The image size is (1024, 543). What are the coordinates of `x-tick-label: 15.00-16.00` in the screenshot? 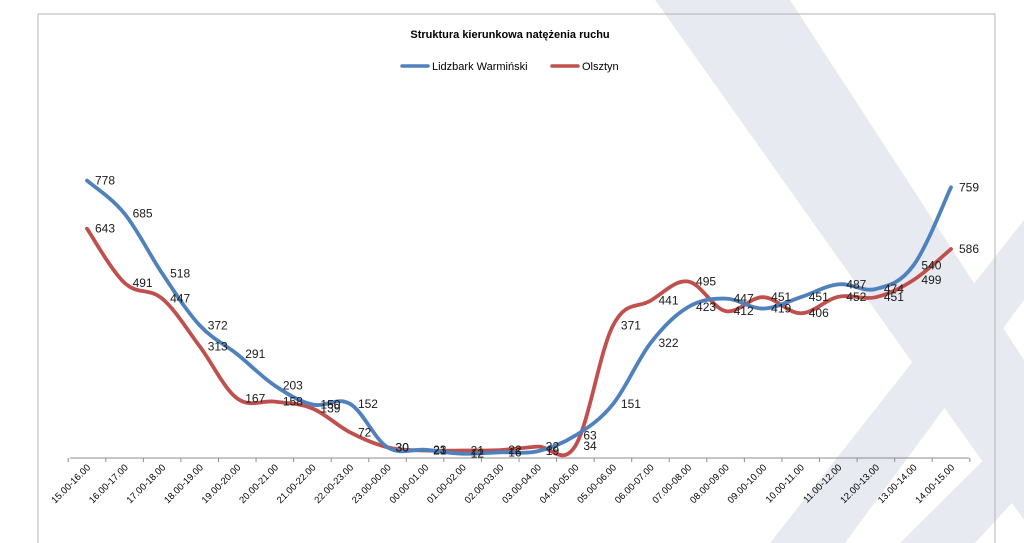 It's located at (71, 484).